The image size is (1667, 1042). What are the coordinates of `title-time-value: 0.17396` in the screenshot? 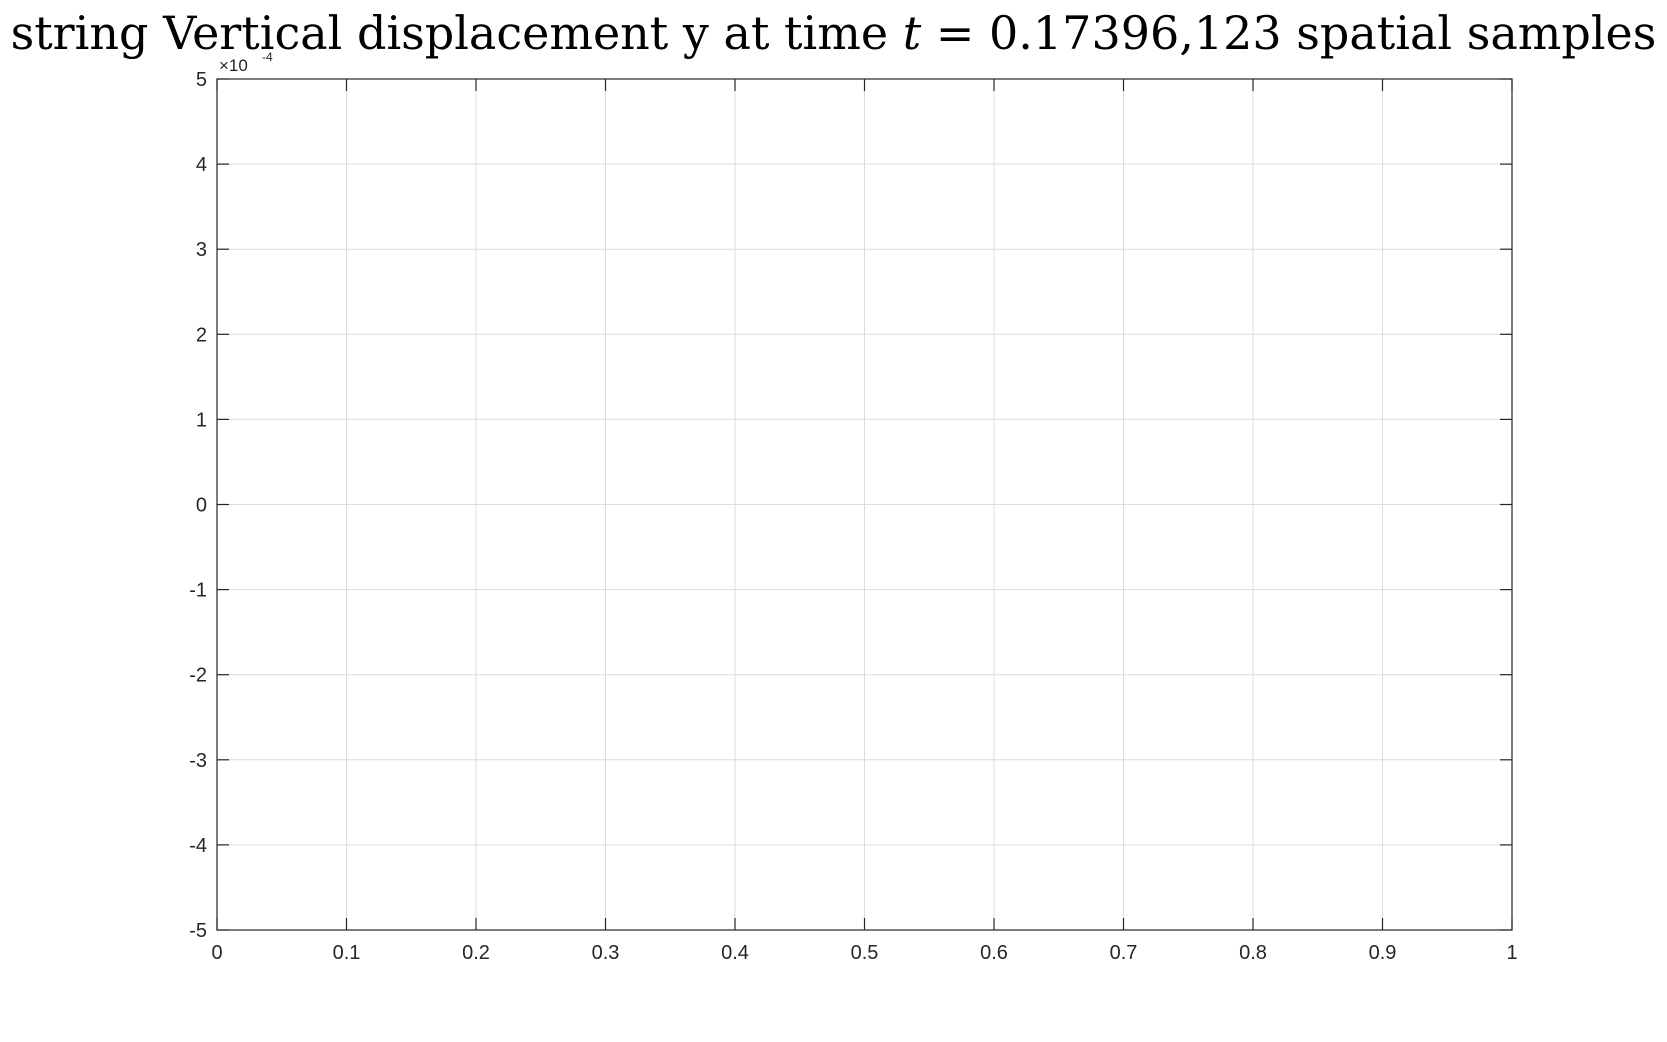 It's located at (1084, 33).